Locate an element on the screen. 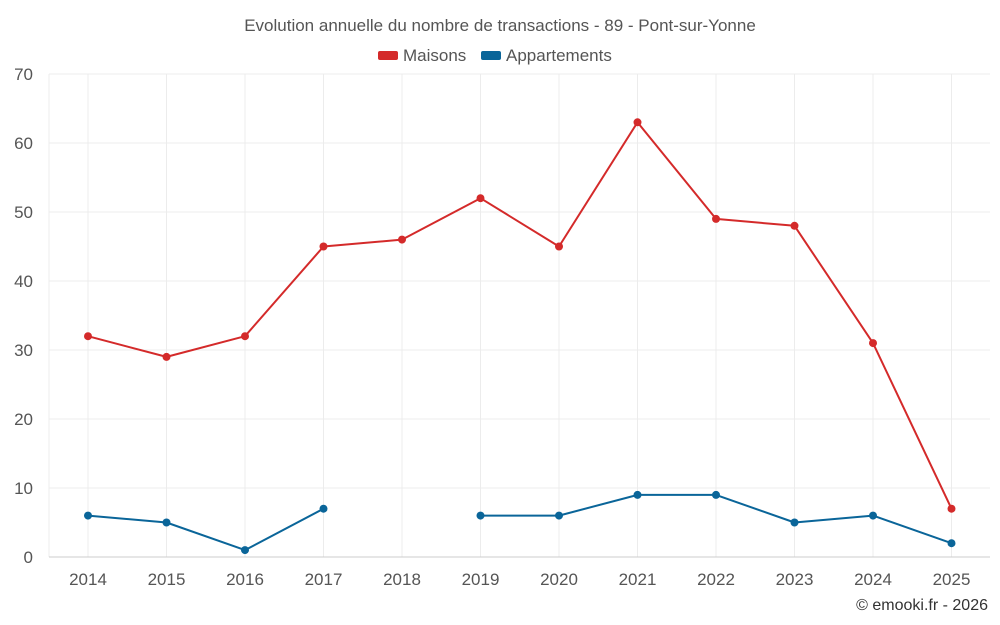  y-tick-label: 50 is located at coordinates (23, 212).